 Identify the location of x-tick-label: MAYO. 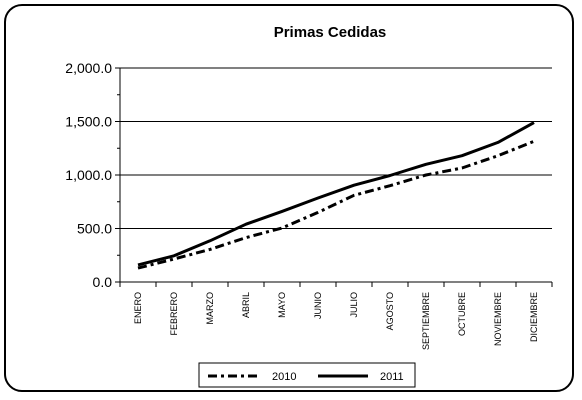
(282, 305).